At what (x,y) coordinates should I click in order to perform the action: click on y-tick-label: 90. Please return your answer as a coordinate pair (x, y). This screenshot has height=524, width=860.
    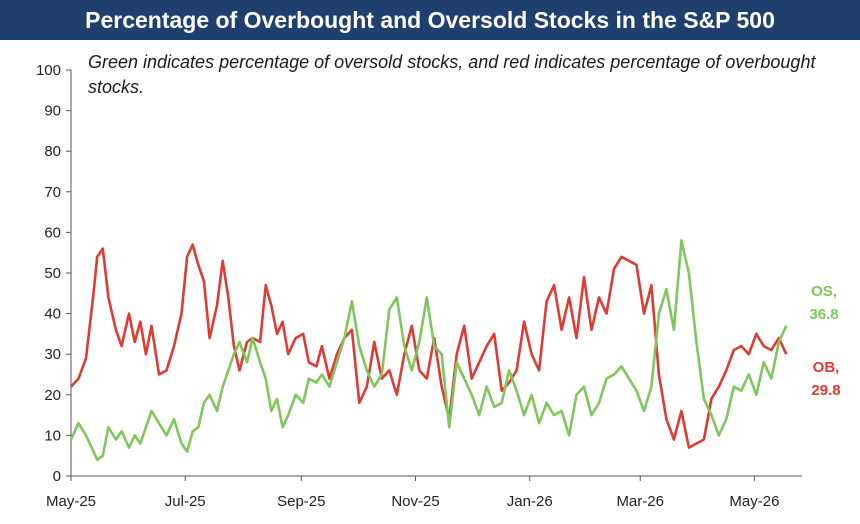
    Looking at the image, I should click on (52, 111).